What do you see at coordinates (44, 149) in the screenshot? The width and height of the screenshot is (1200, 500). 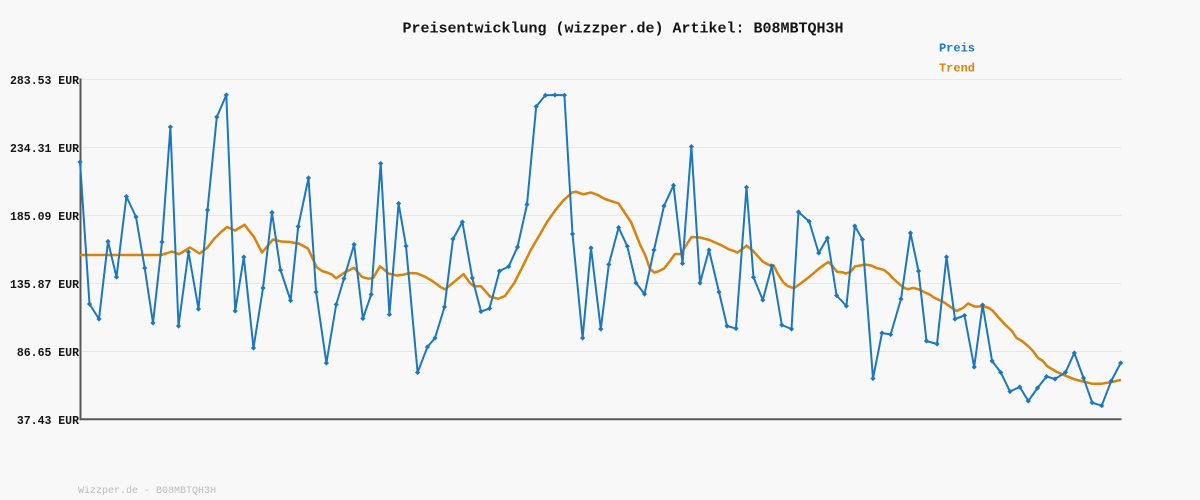 I see `svg-text: 234.31 EUR` at bounding box center [44, 149].